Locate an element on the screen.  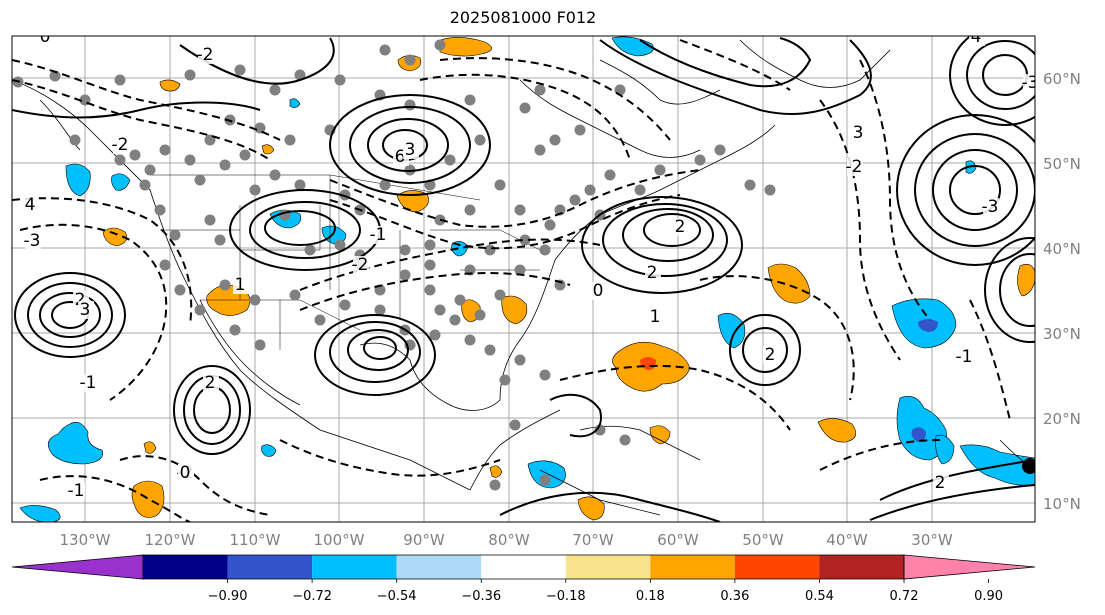
latitude-label: 30°N is located at coordinates (1062, 334).